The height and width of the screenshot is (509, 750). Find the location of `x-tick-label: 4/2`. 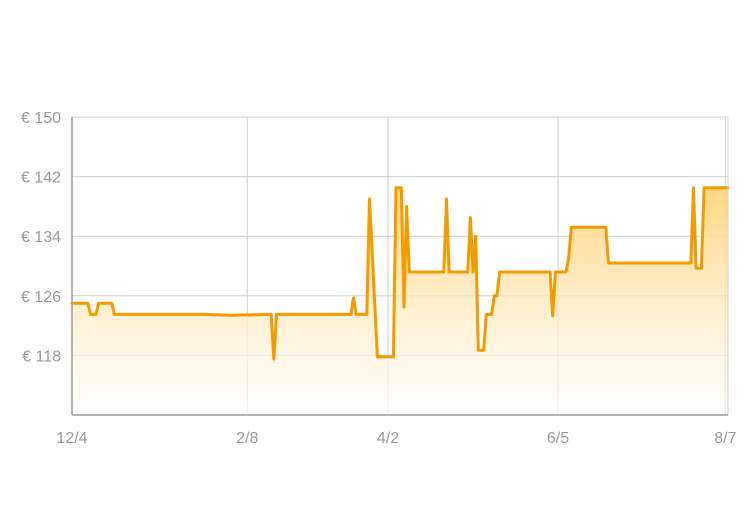

x-tick-label: 4/2 is located at coordinates (388, 438).